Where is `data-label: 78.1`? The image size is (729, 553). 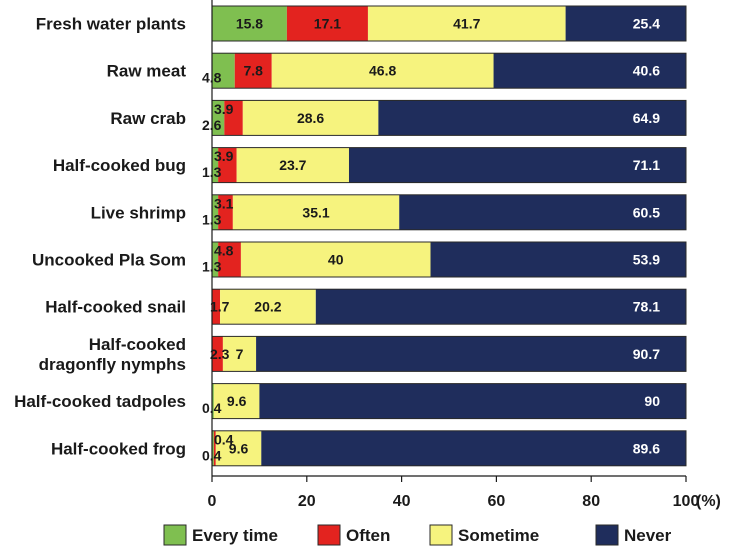 data-label: 78.1 is located at coordinates (646, 307).